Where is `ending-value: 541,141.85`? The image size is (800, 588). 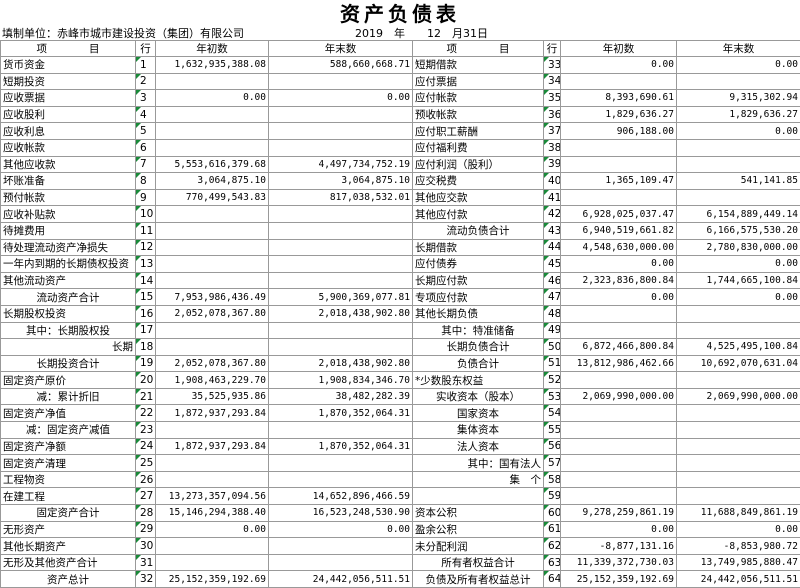
ending-value: 541,141.85 is located at coordinates (738, 181).